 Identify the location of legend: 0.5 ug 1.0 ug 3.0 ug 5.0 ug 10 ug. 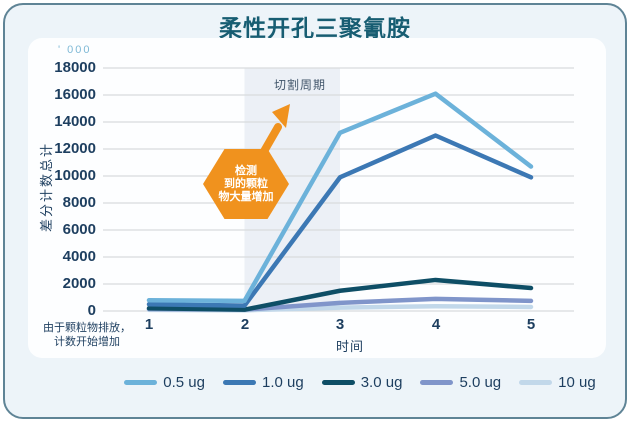
(360, 382).